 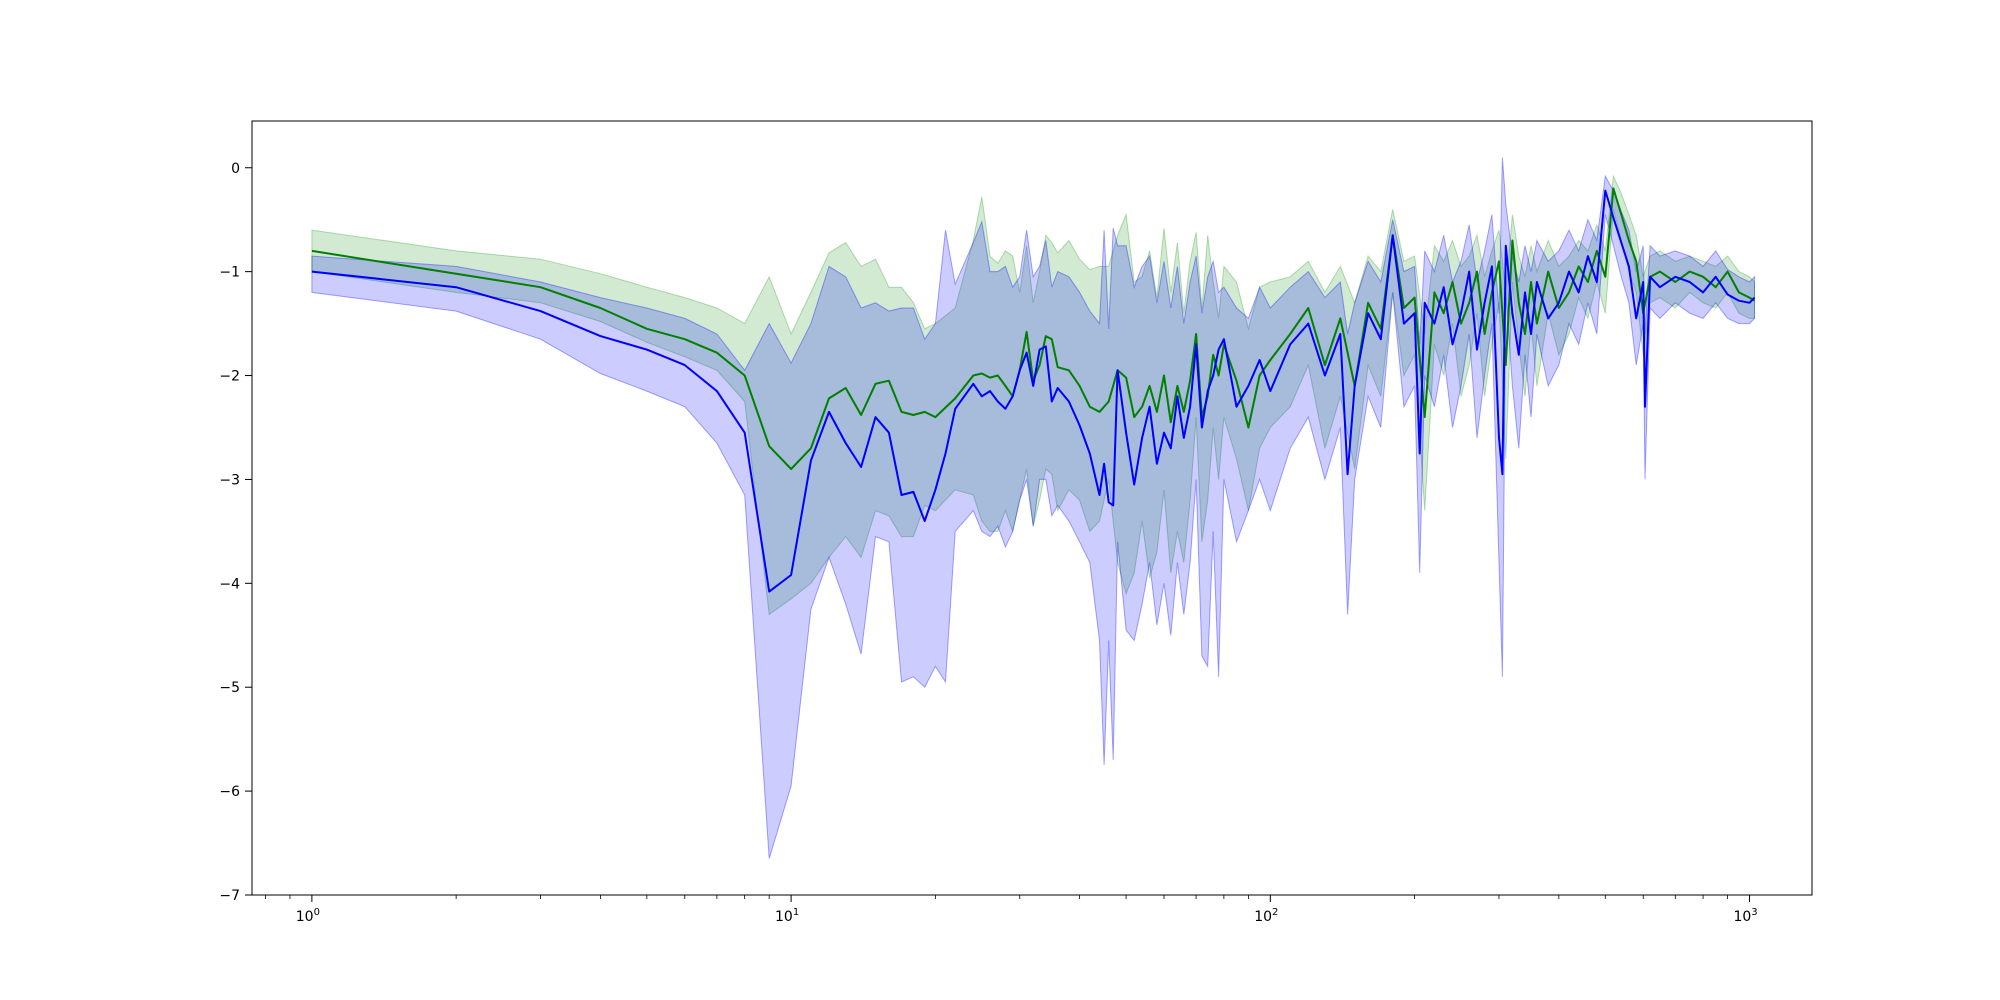 I want to click on x-tick-label: 100, so click(x=308, y=916).